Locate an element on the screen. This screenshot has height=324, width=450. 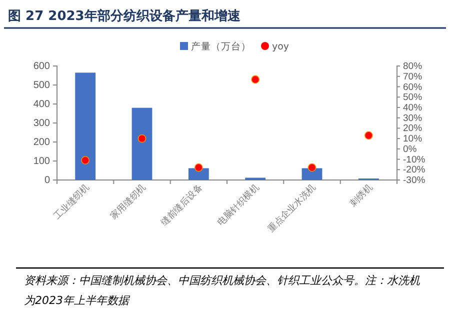
x-tick-label: 电脑针织横机 is located at coordinates (238, 205).